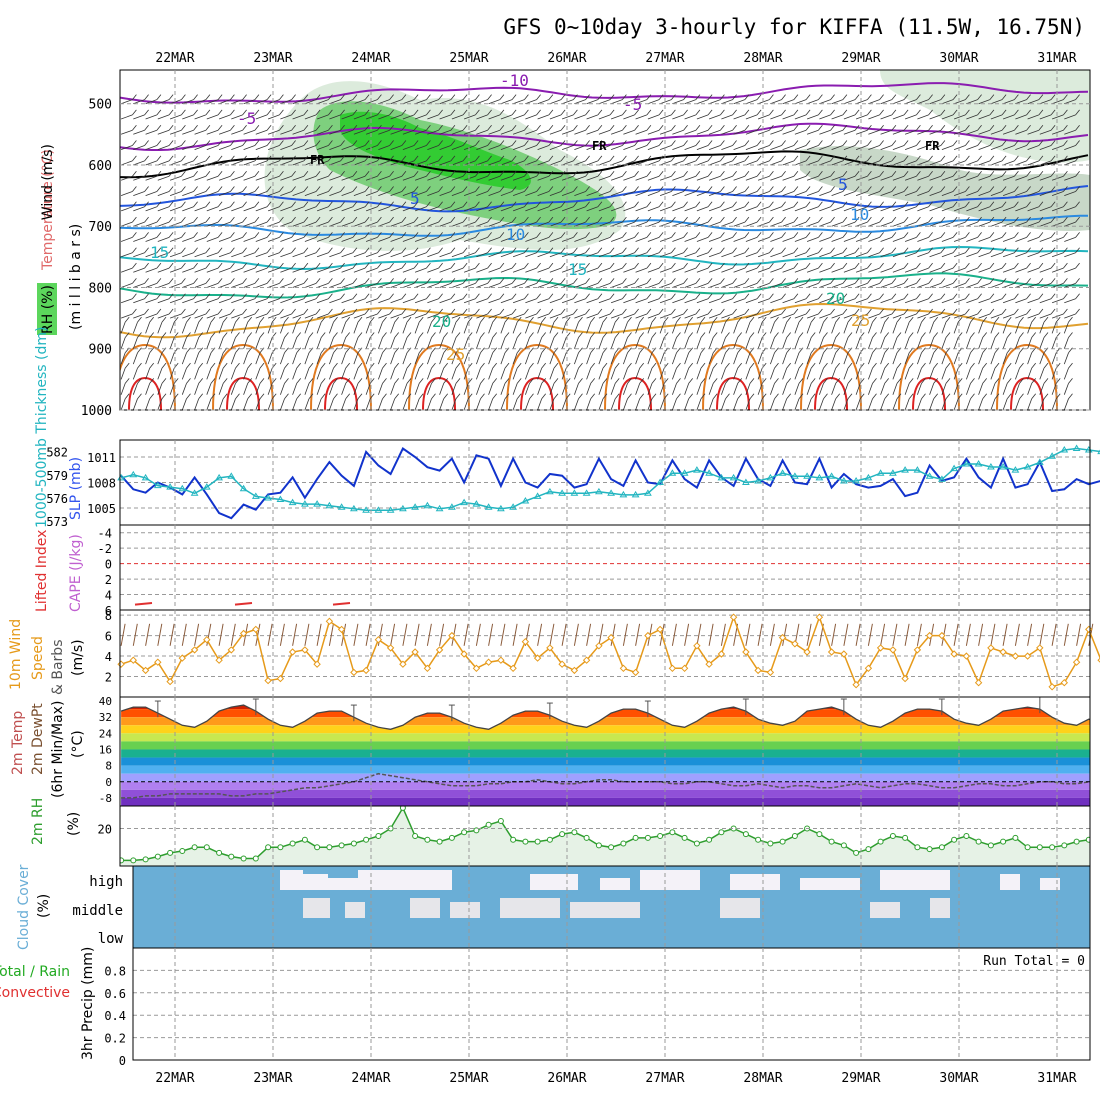  I want to click on date-label-bottom: 24MAR, so click(370, 1078).